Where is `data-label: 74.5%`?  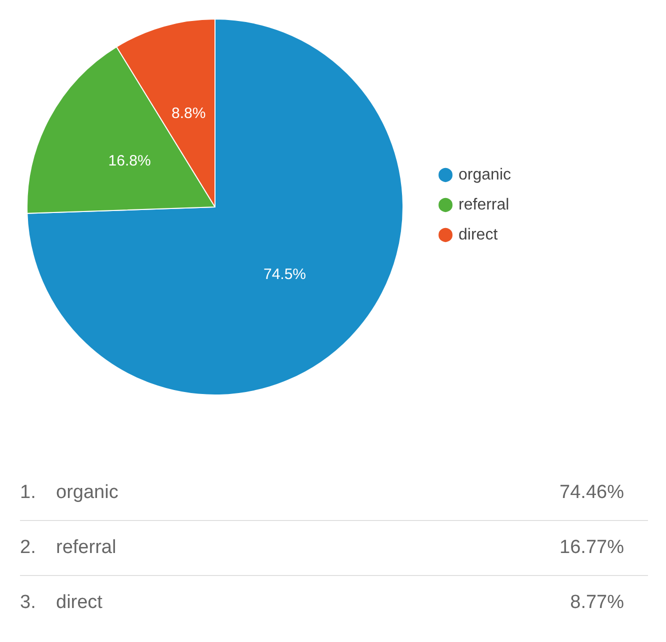 data-label: 74.5% is located at coordinates (284, 274).